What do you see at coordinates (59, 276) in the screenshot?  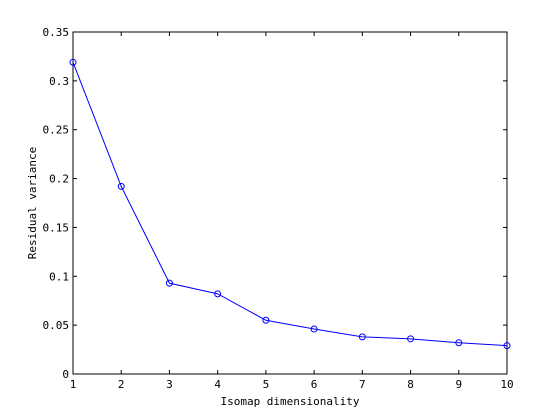 I see `y-tick-label: 0.1` at bounding box center [59, 276].